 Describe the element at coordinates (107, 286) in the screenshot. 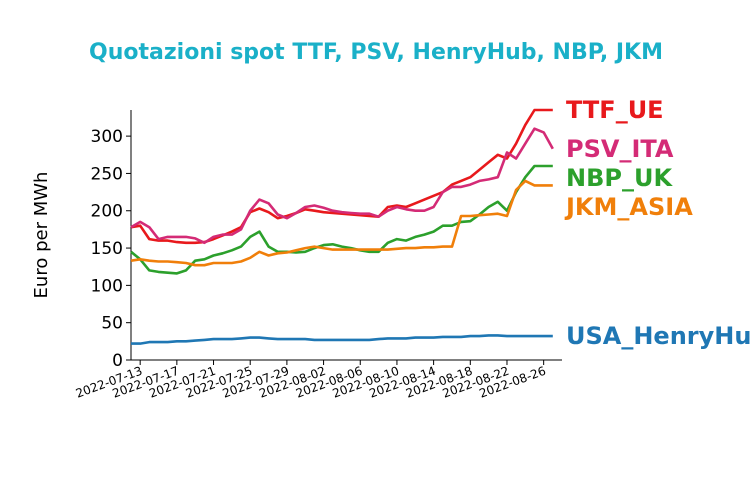

I see `y-tick-label: 100` at that location.